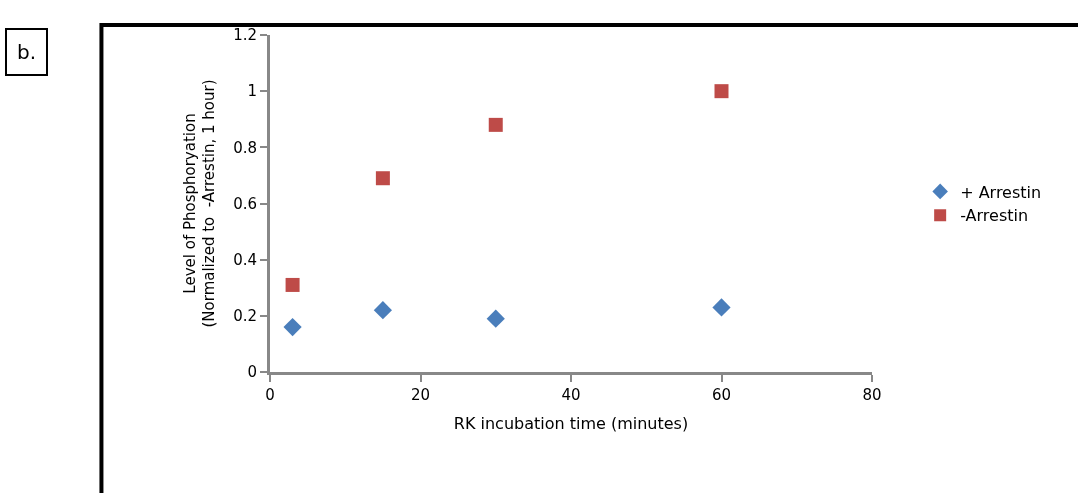 This screenshot has height=493, width=1078. I want to click on y-axis-title: Level of Phosphoryation (Normalized to -Arrestin, 1 hour), so click(199, 203).